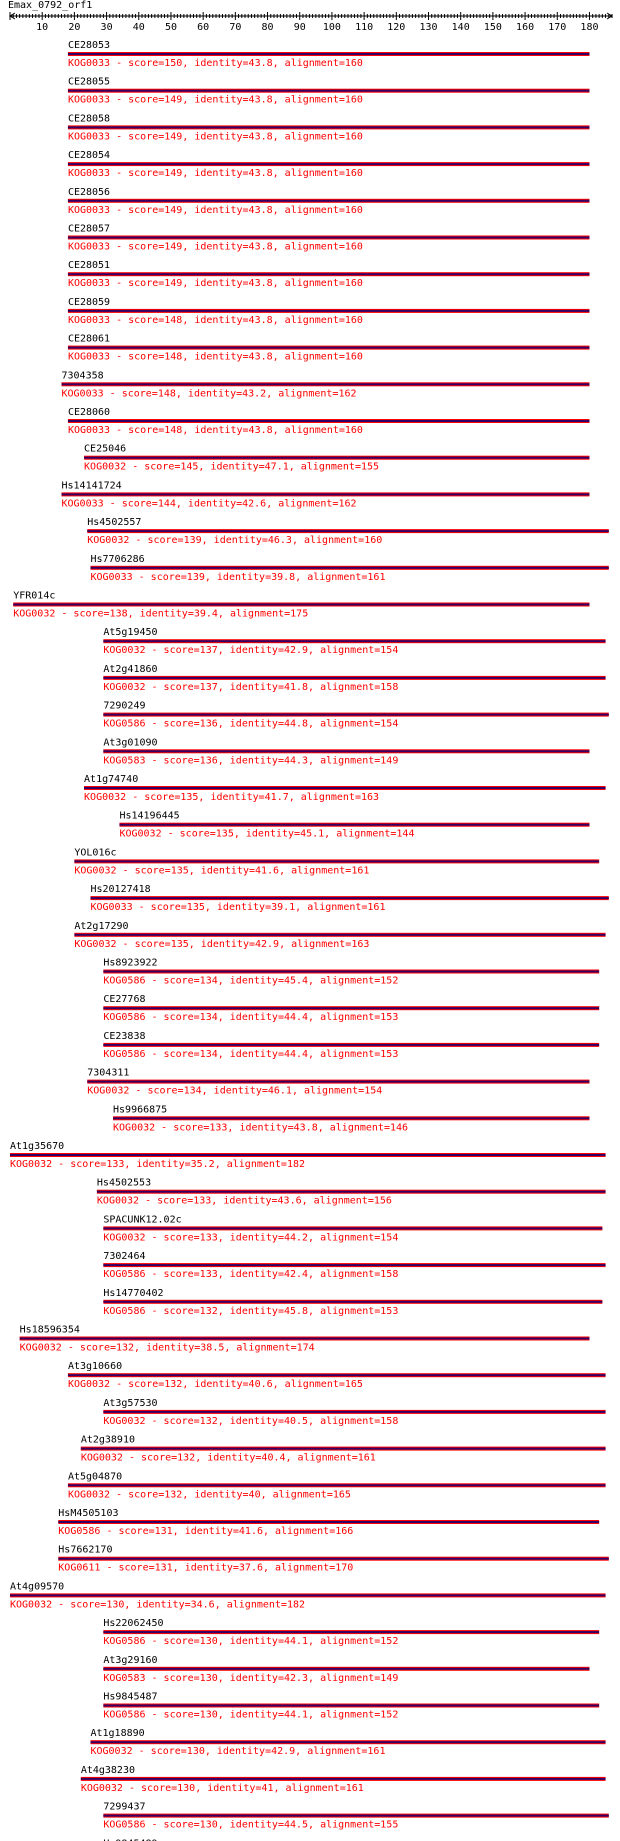  I want to click on hit-label: CE28054, so click(89, 155).